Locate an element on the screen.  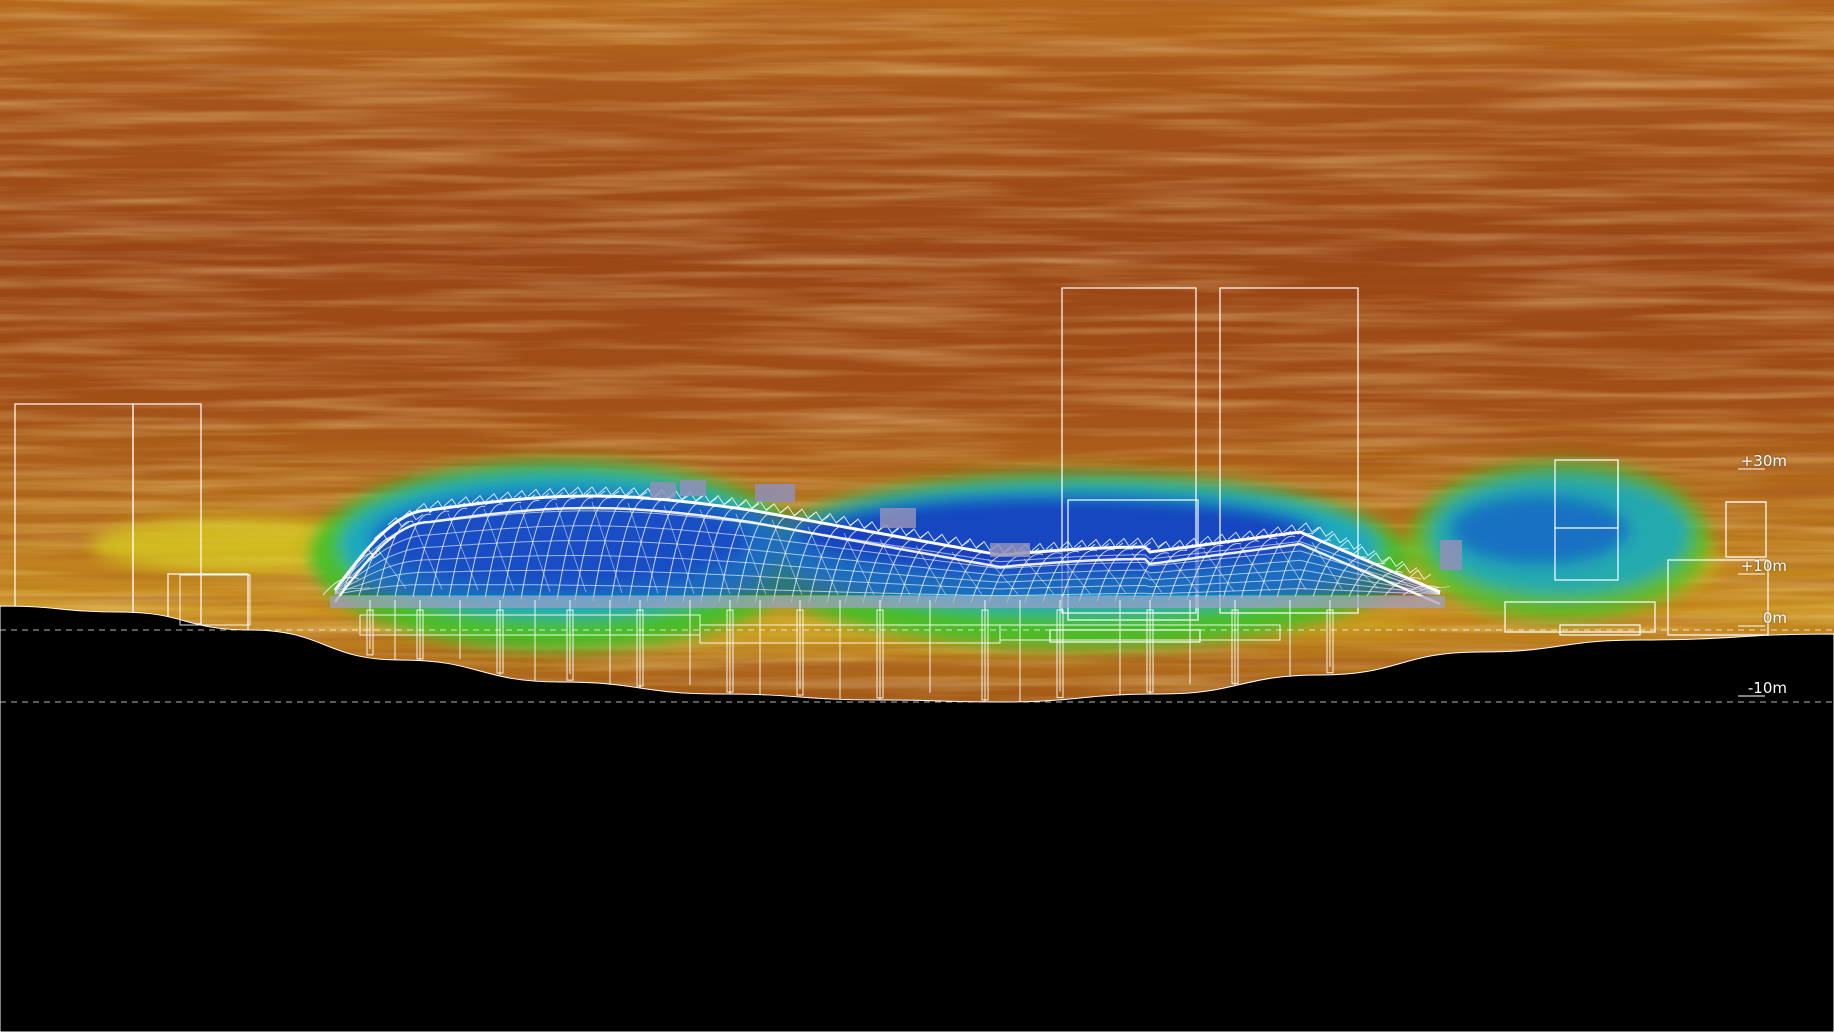
roof-canopy is located at coordinates (892, 544).